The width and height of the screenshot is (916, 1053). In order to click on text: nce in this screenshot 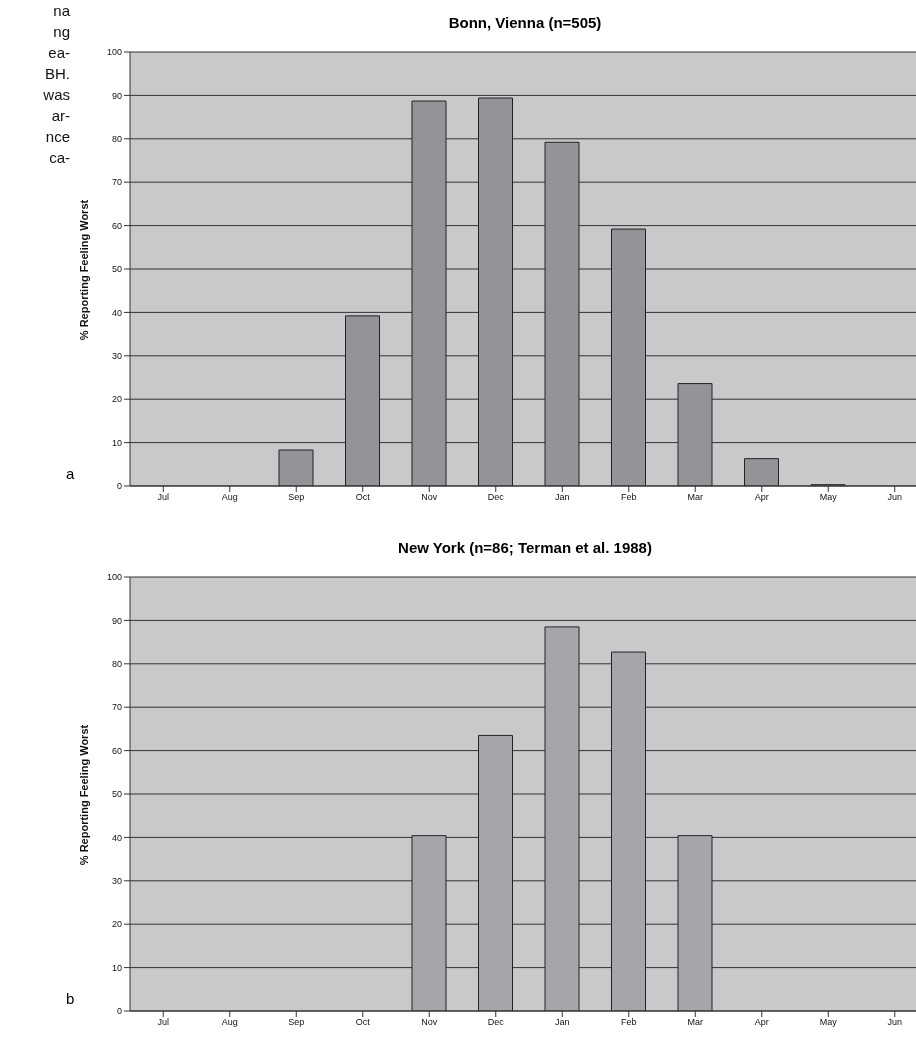, I will do `click(57, 137)`.